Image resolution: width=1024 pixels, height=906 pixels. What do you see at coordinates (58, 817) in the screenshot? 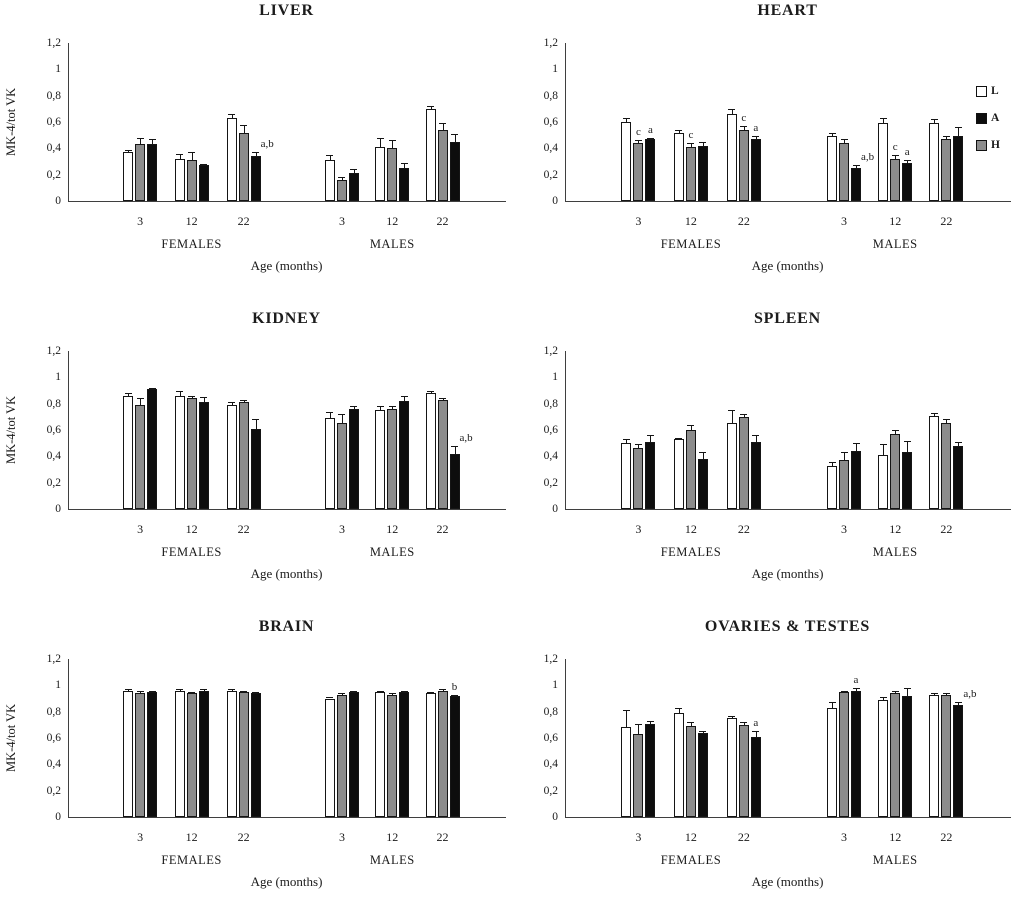
I see `y-tick-label: 0` at bounding box center [58, 817].